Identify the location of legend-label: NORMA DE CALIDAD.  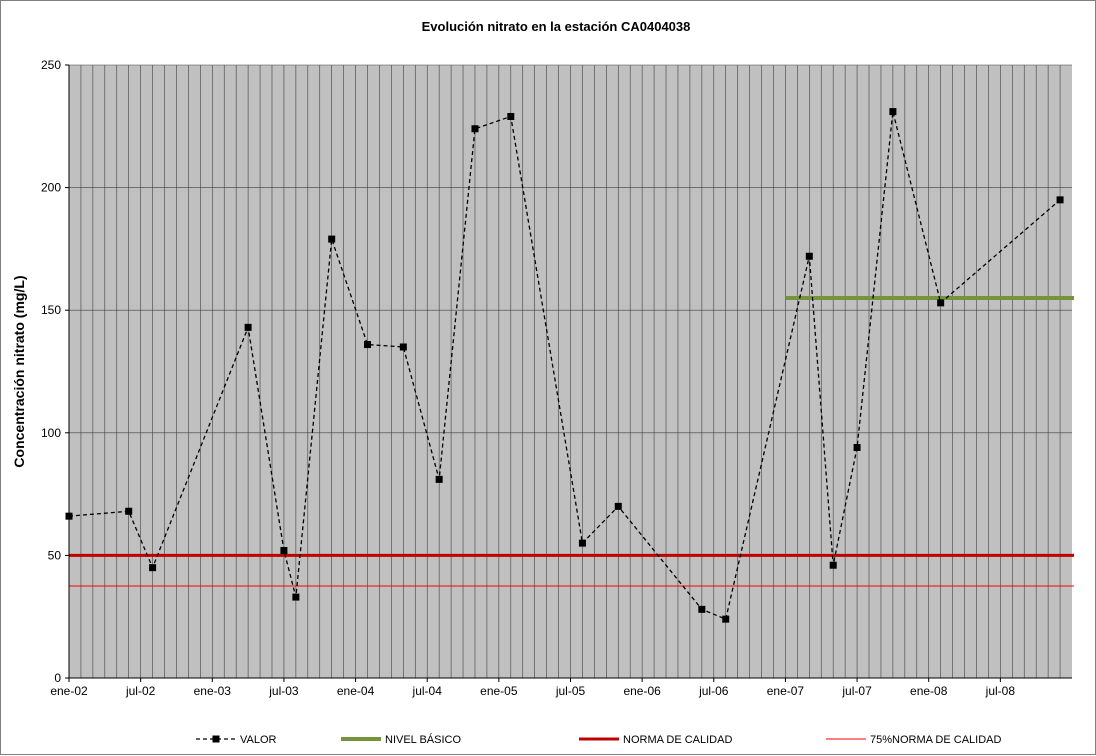
(677, 740).